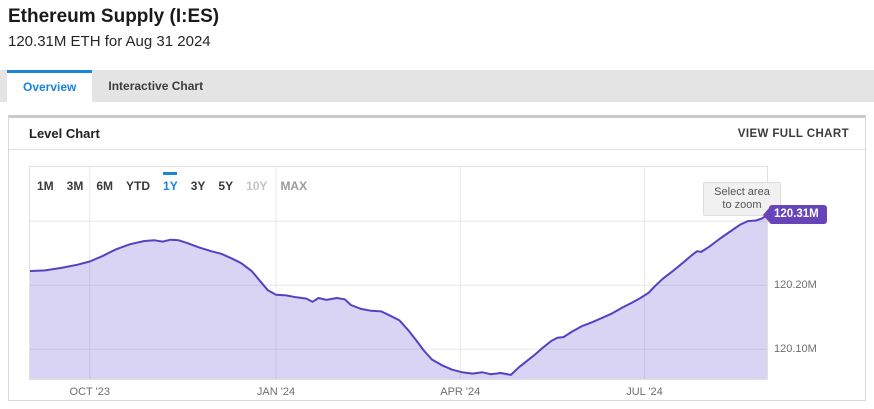 Image resolution: width=874 pixels, height=409 pixels. I want to click on page-title: Ethereum Supply (I:ES), so click(114, 16).